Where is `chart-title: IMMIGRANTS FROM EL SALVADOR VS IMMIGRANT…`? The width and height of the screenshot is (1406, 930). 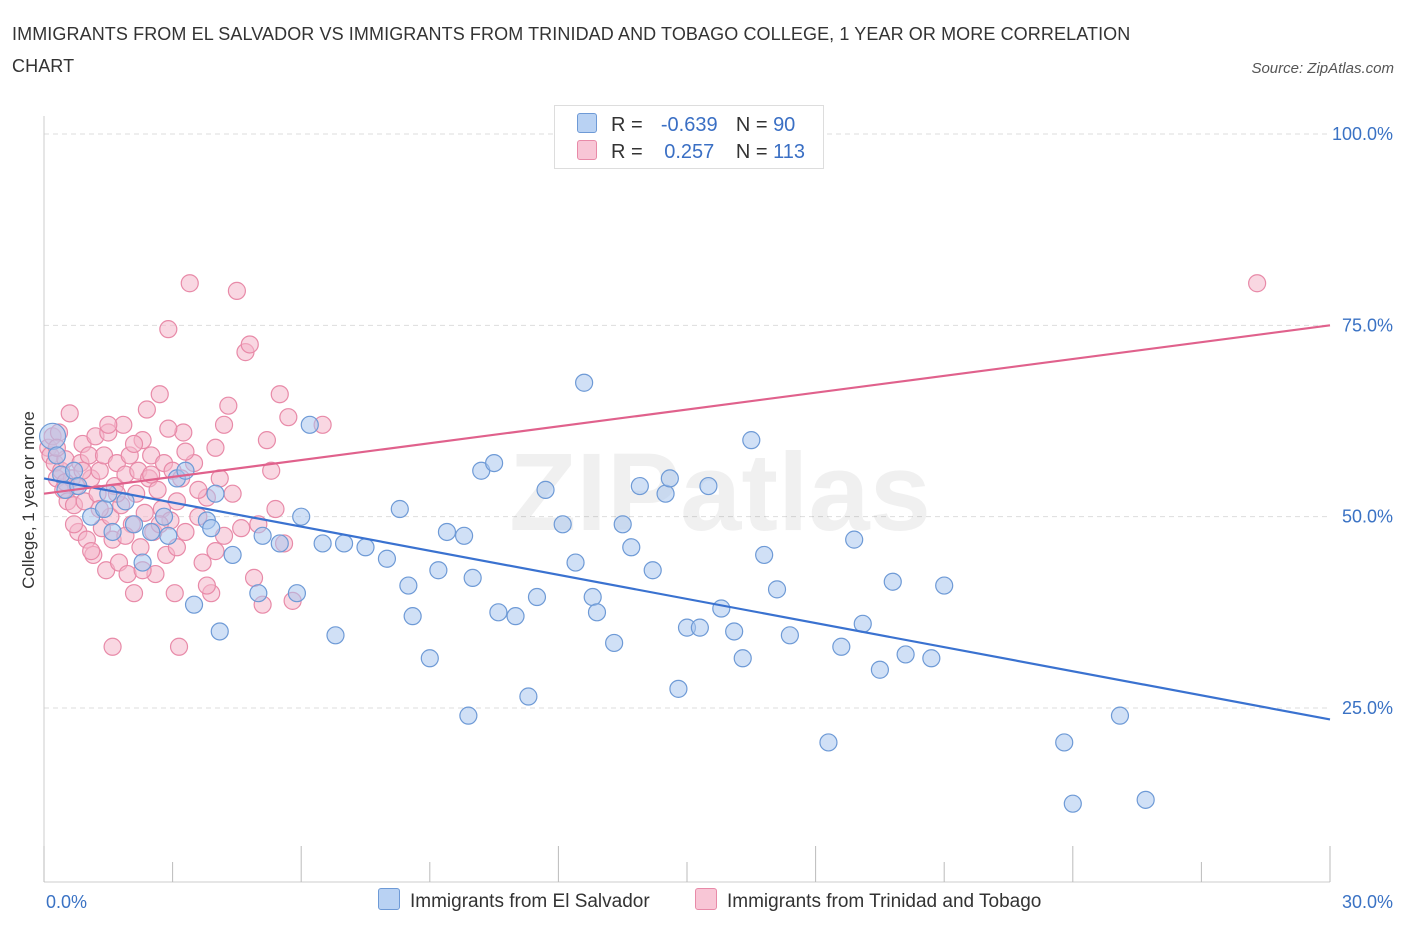
chart-title: IMMIGRANTS FROM EL SALVADOR VS IMMIGRANT… is located at coordinates (571, 50).